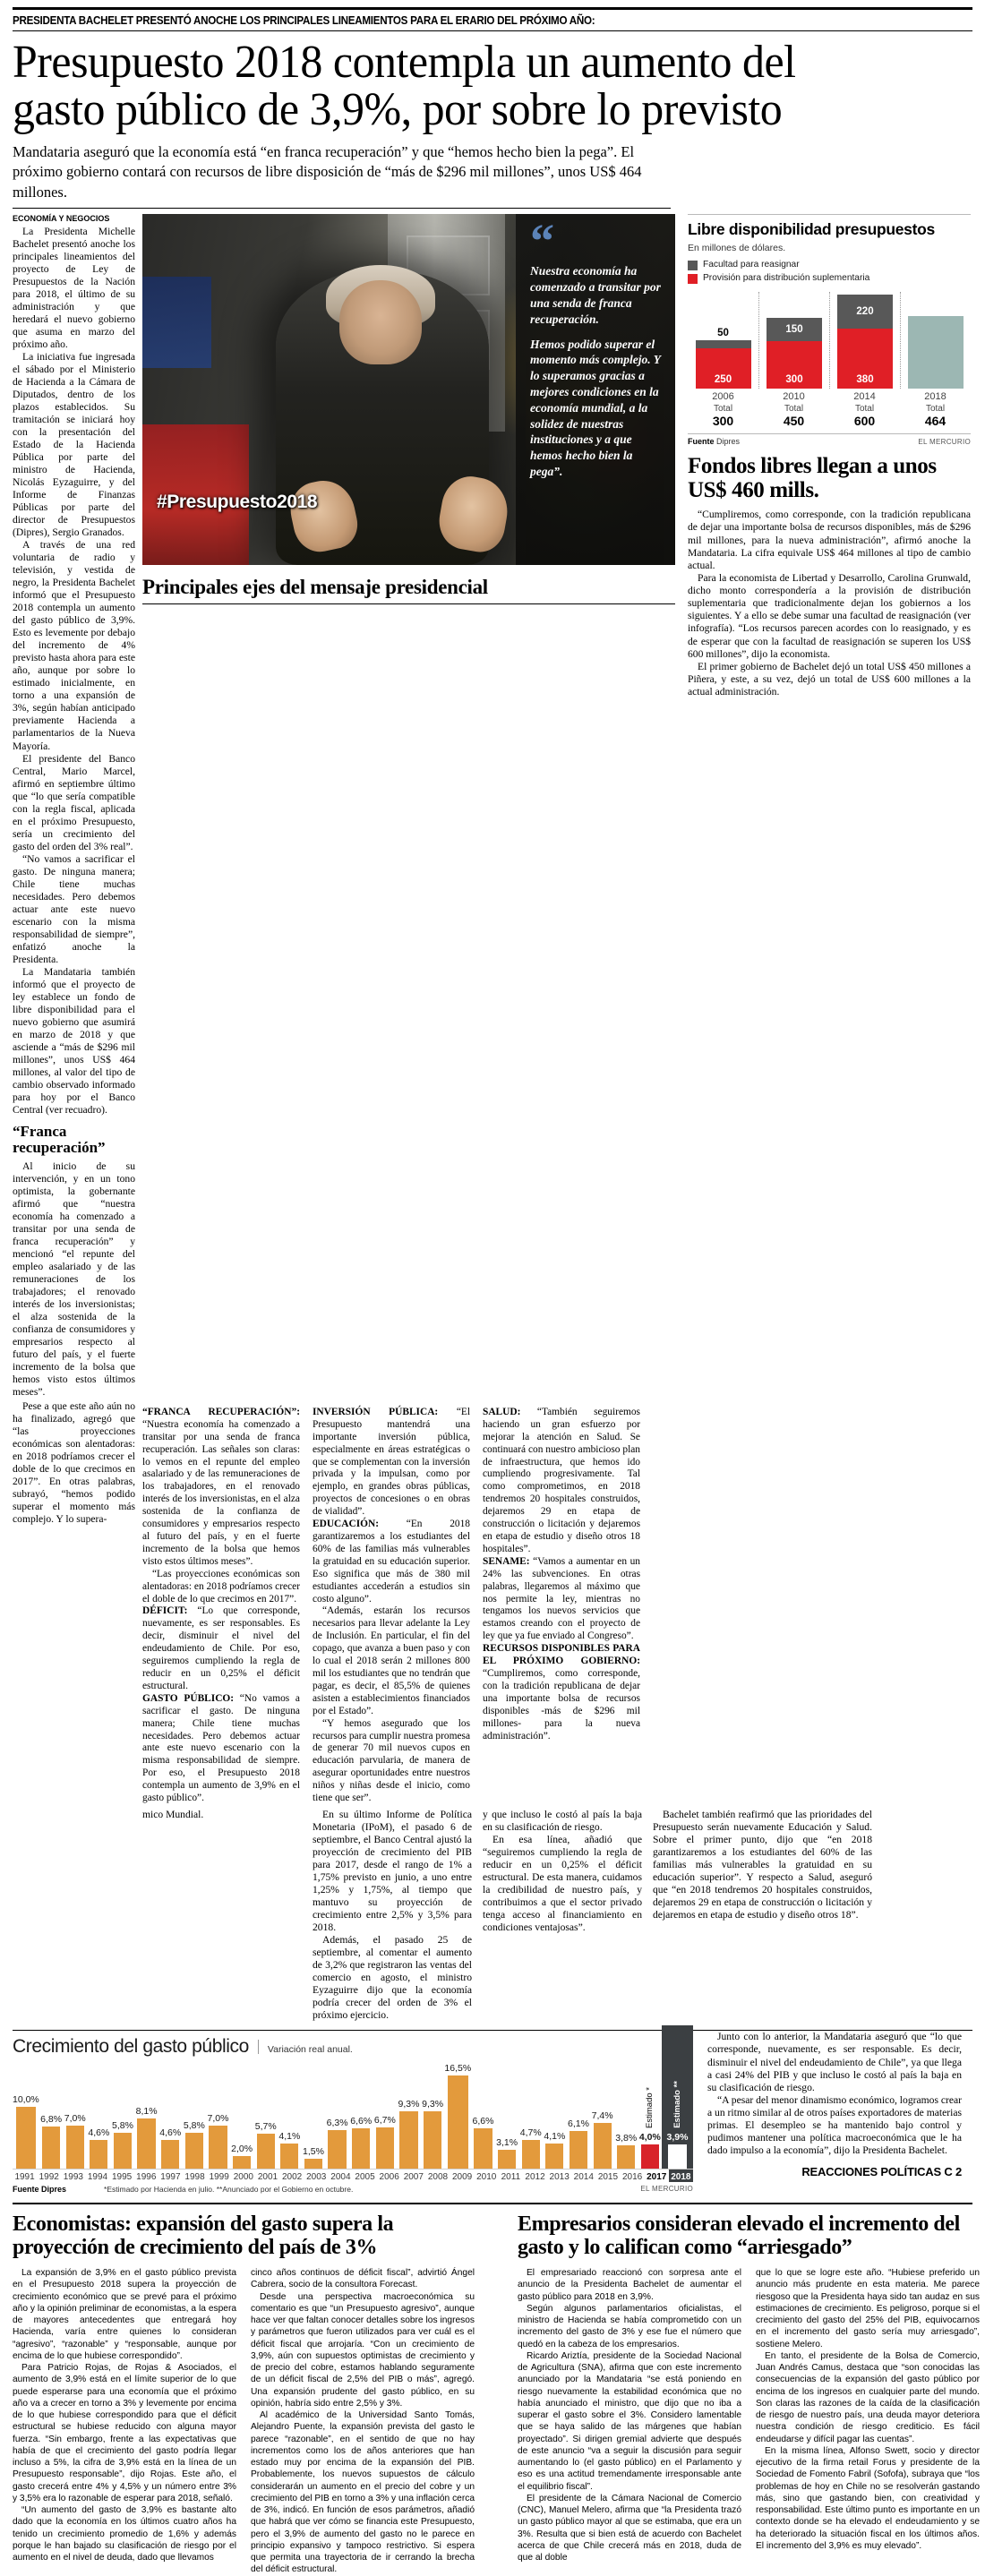 This screenshot has width=985, height=2576. What do you see at coordinates (314, 2152) in the screenshot?
I see `bar-label: 1,5%` at bounding box center [314, 2152].